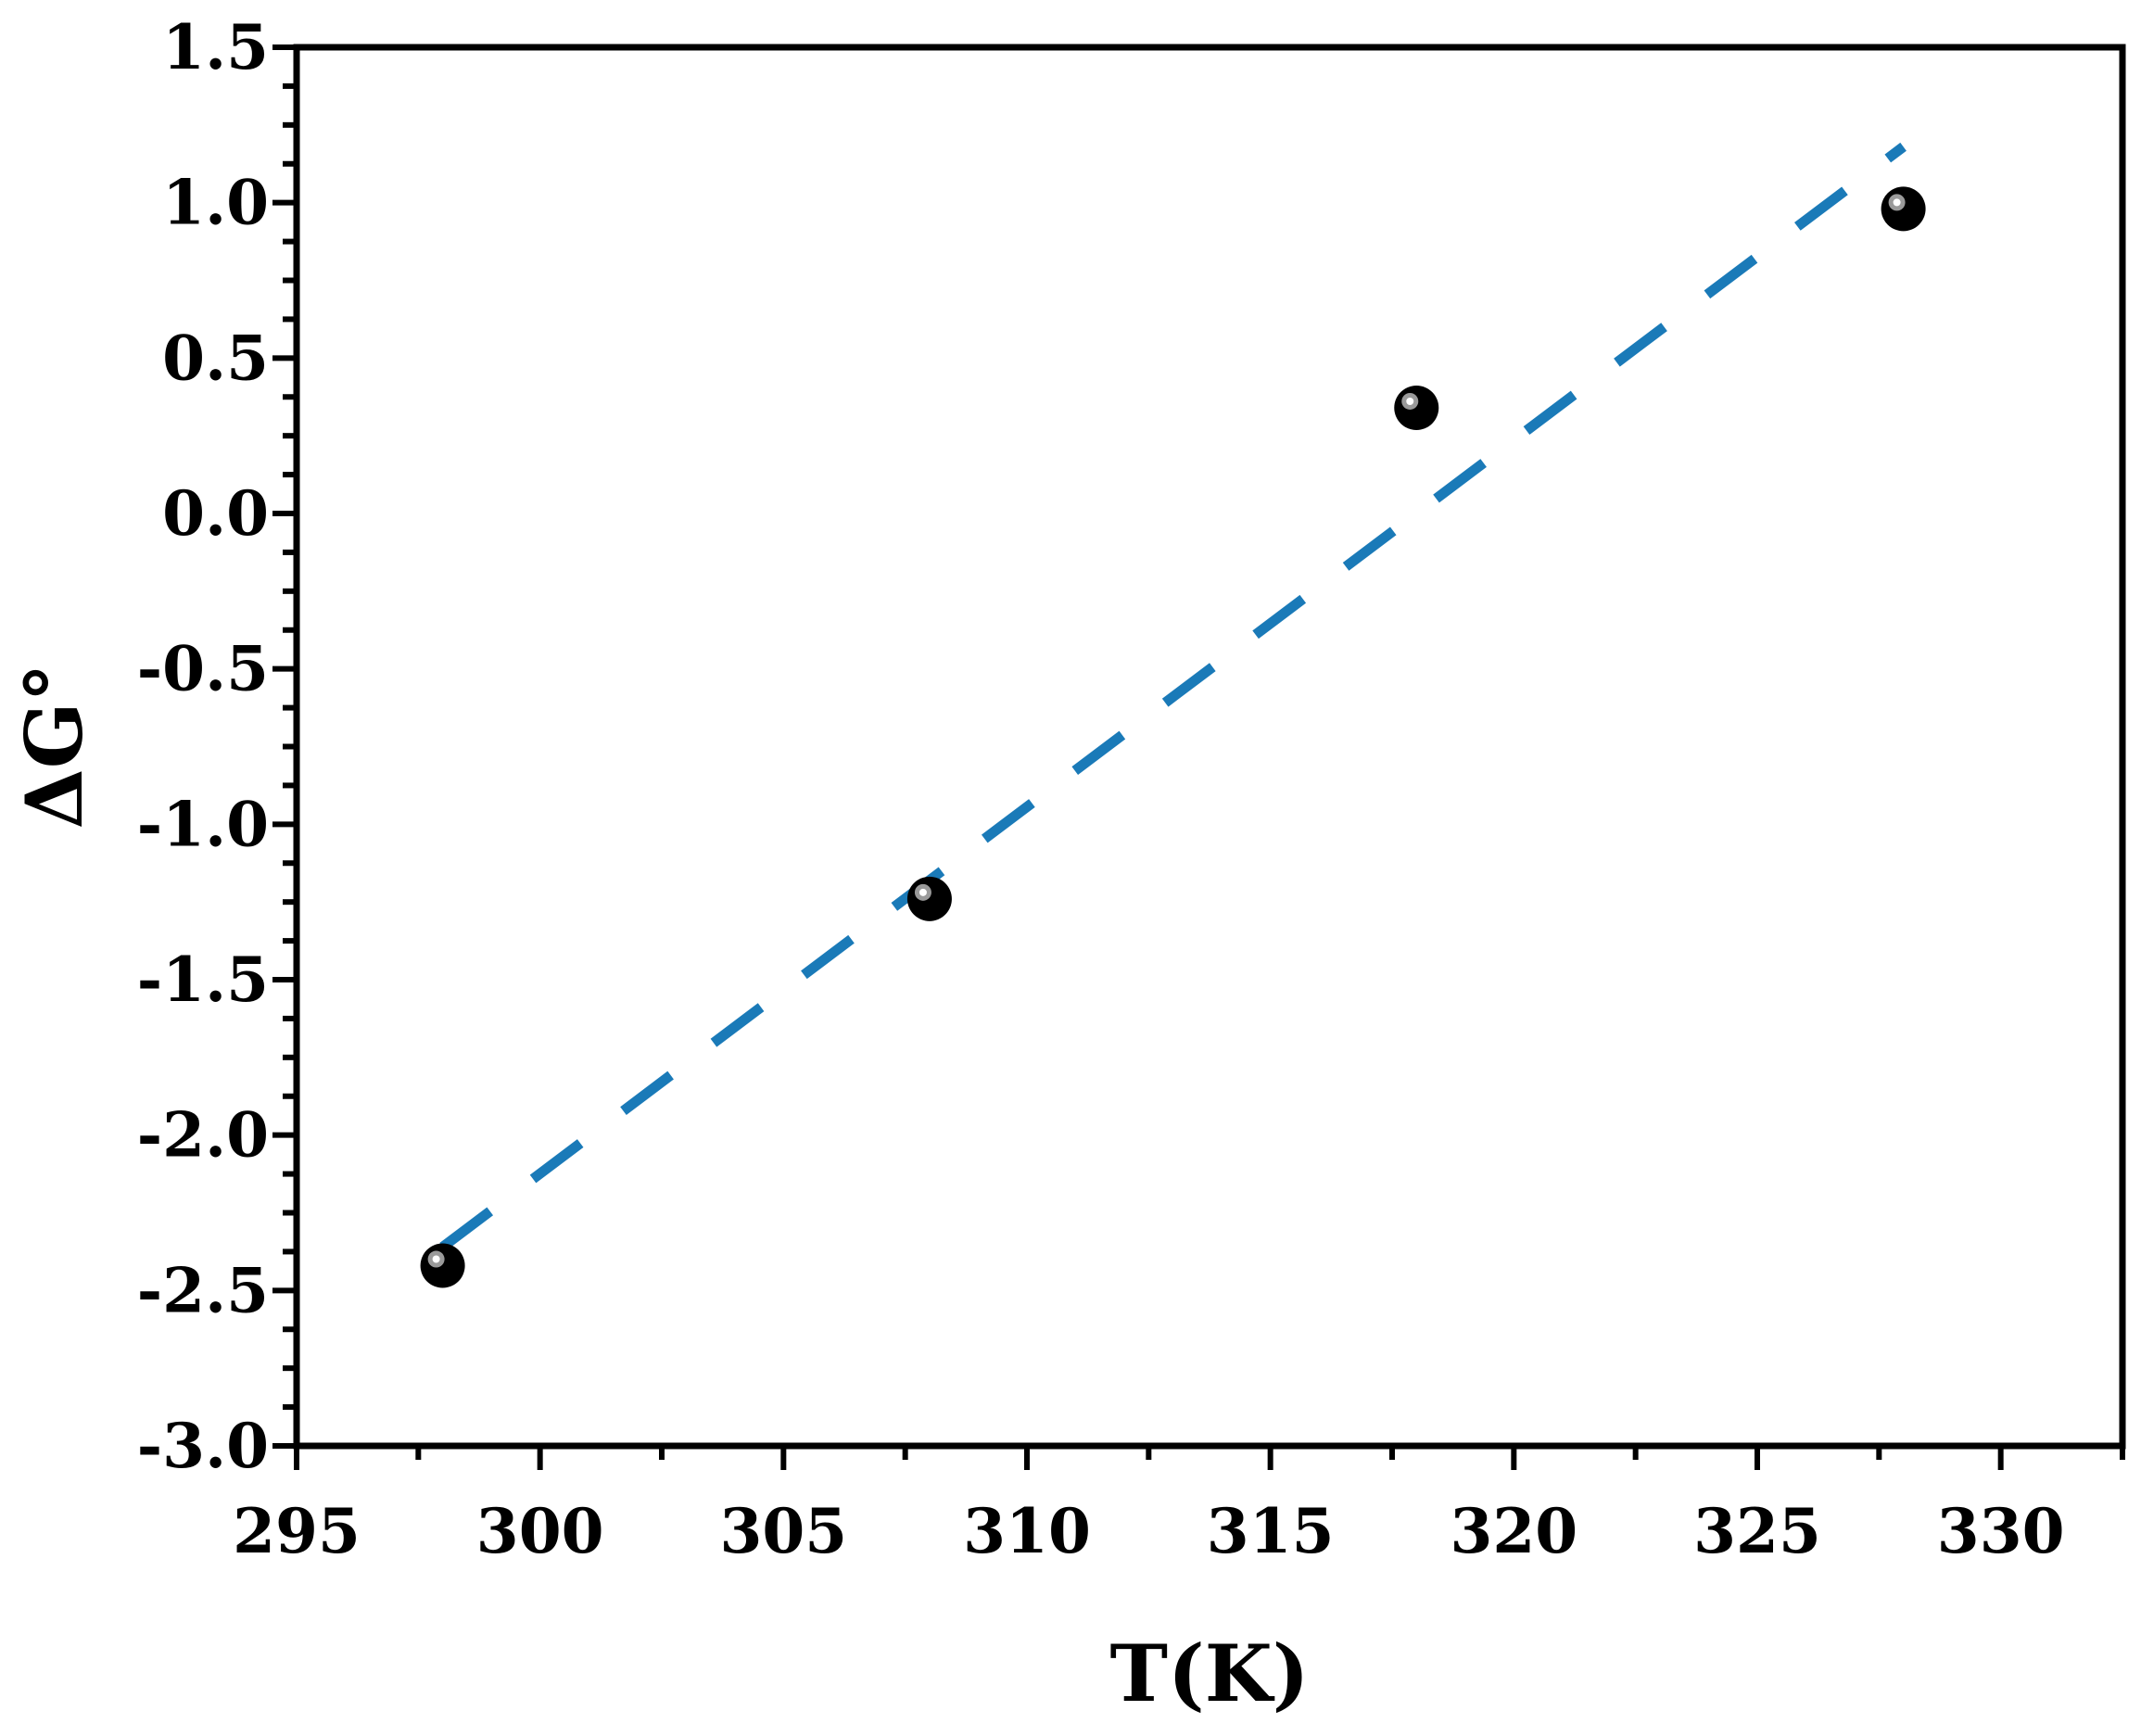 The image size is (2141, 1736). What do you see at coordinates (1757, 1531) in the screenshot?
I see `x-tick-label: 325` at bounding box center [1757, 1531].